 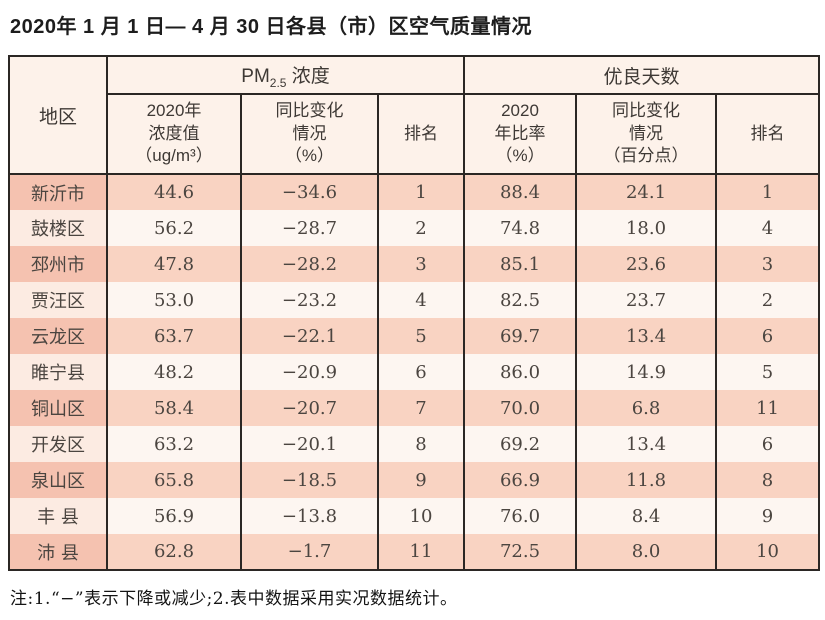 What do you see at coordinates (421, 372) in the screenshot?
I see `pm-rank-cell: 6` at bounding box center [421, 372].